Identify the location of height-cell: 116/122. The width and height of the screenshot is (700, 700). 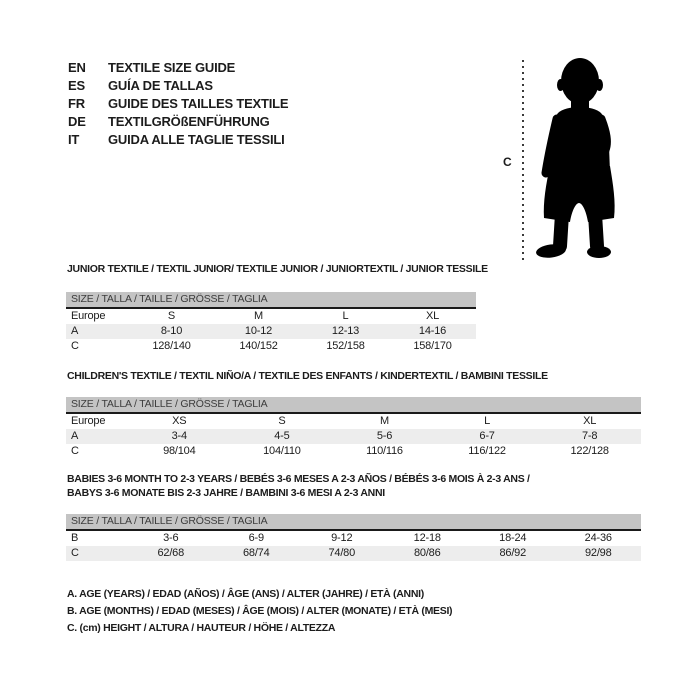
(487, 451).